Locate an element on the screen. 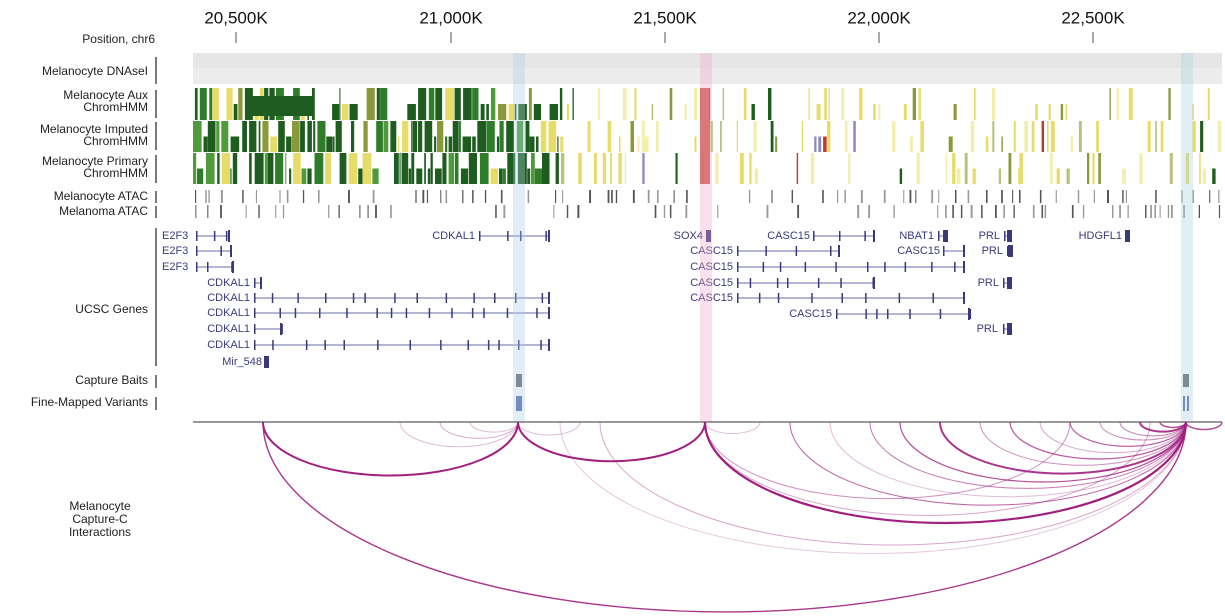 The height and width of the screenshot is (616, 1225). gene-label: CDKAL1 is located at coordinates (453, 236).